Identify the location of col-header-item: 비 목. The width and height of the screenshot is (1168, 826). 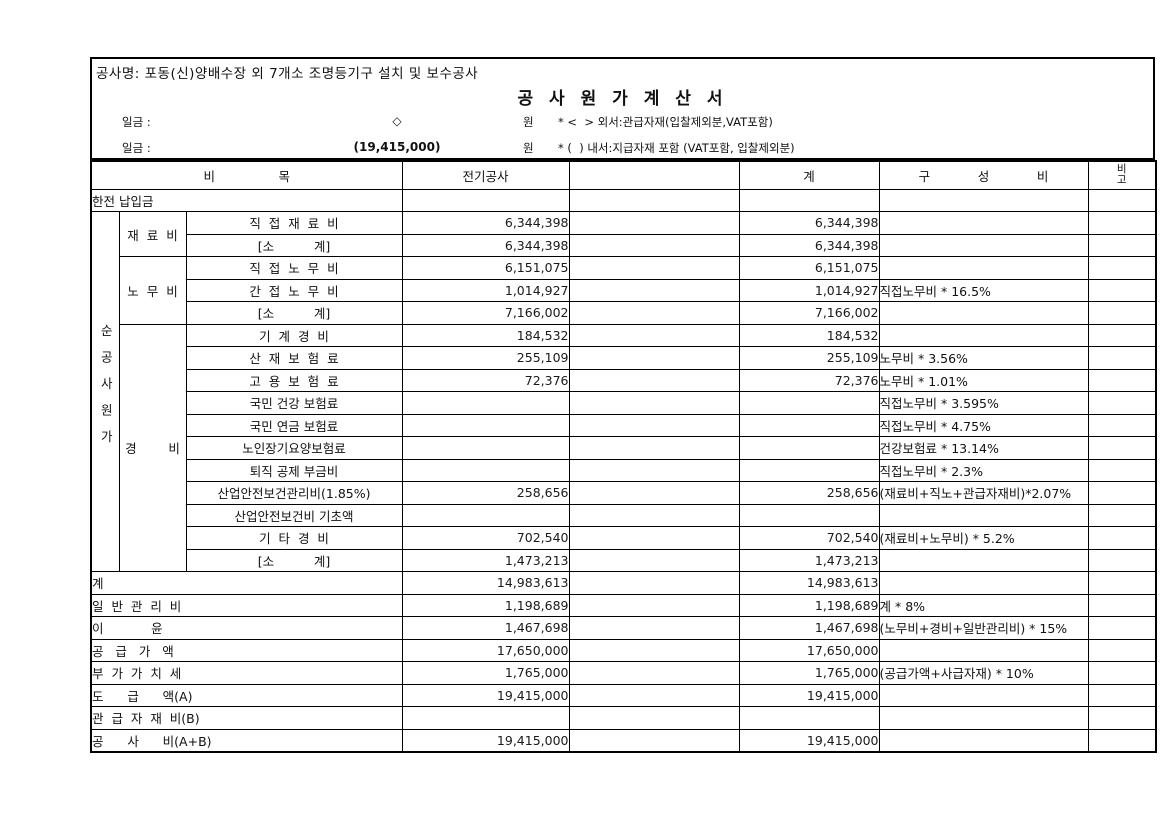
(246, 175).